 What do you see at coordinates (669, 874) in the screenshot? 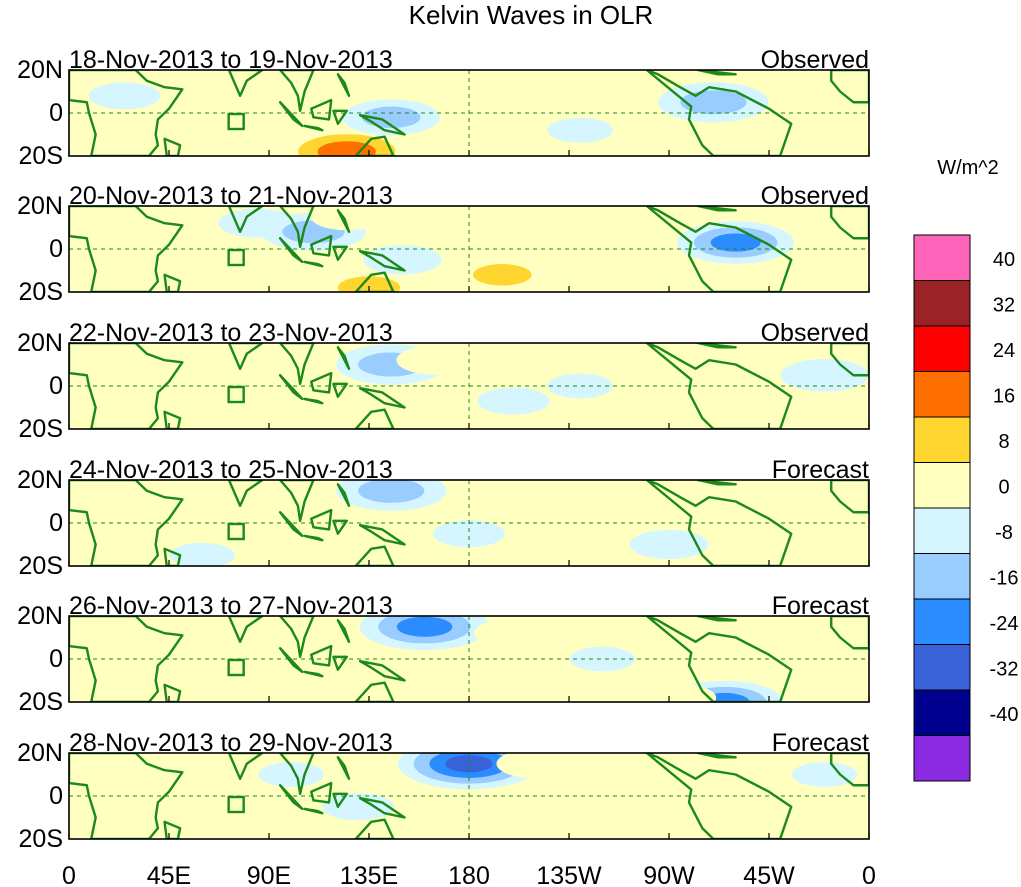
I see `lon-tick-label: 90W` at bounding box center [669, 874].